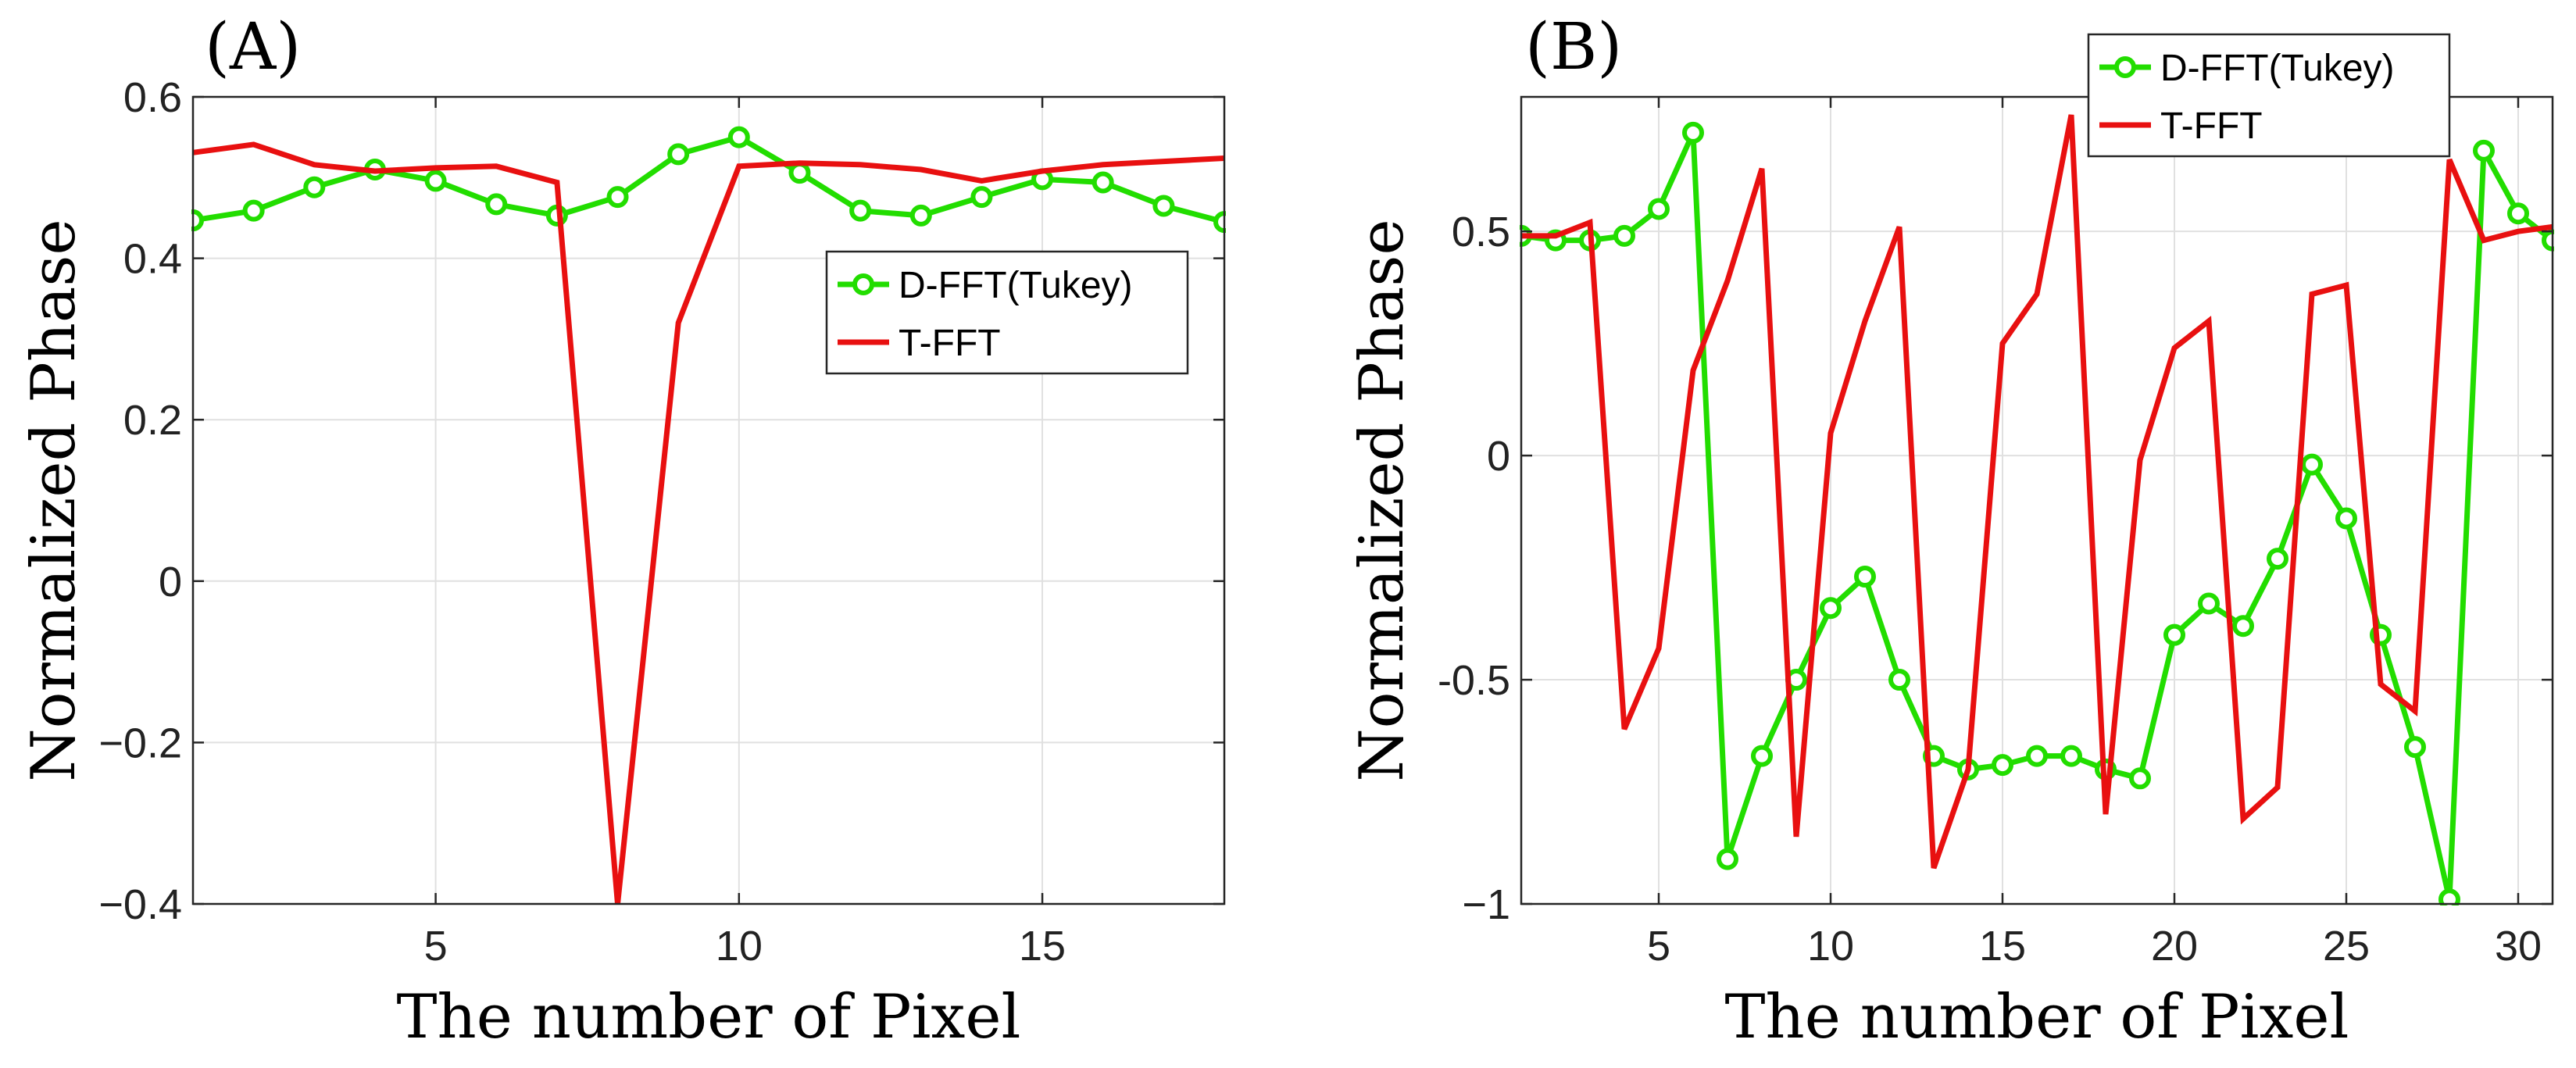  Describe the element at coordinates (1574, 47) in the screenshot. I see `panel-label: (B)` at that location.